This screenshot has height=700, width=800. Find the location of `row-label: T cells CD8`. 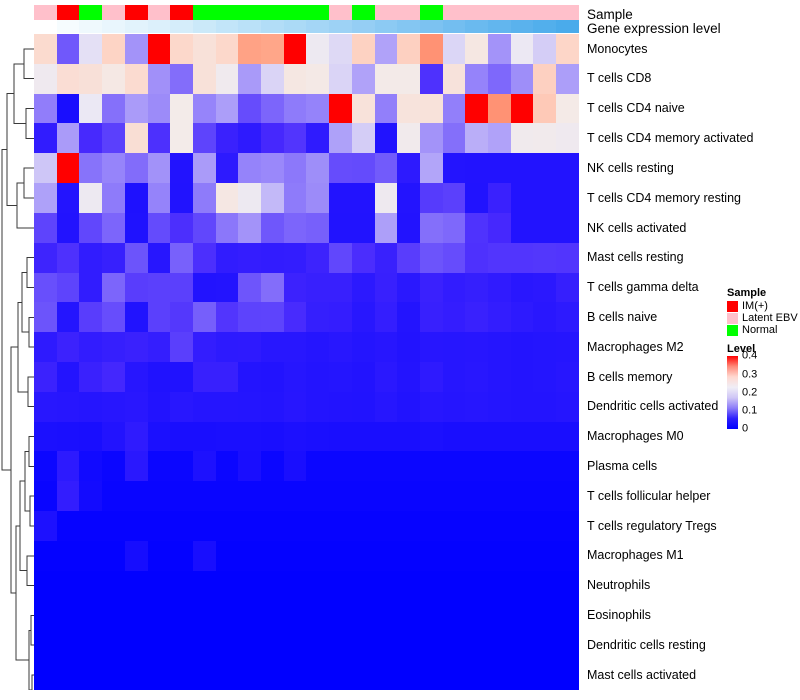

row-label: T cells CD8 is located at coordinates (619, 78).